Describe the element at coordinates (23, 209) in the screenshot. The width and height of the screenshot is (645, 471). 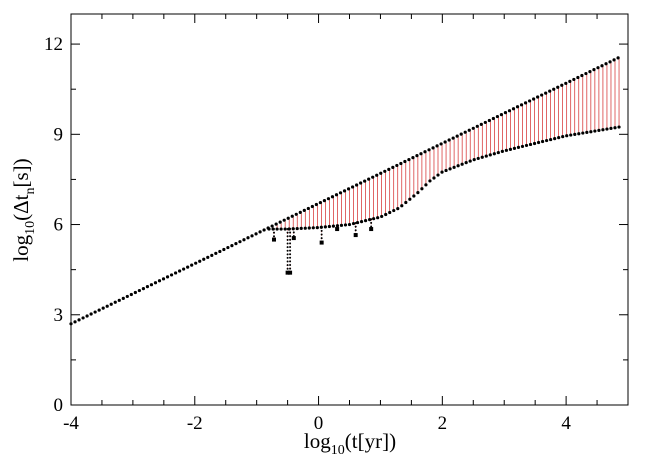
I see `y-axis-label: log10(Δtn[s])` at that location.